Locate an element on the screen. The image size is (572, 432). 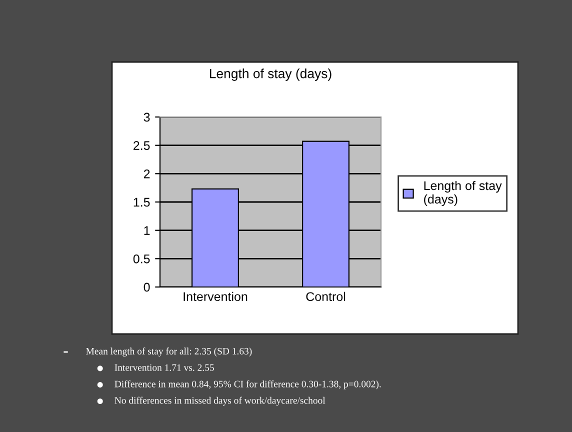
text: Mean length of stay for all: 2.35 (SD 1.63) is located at coordinates (169, 352).